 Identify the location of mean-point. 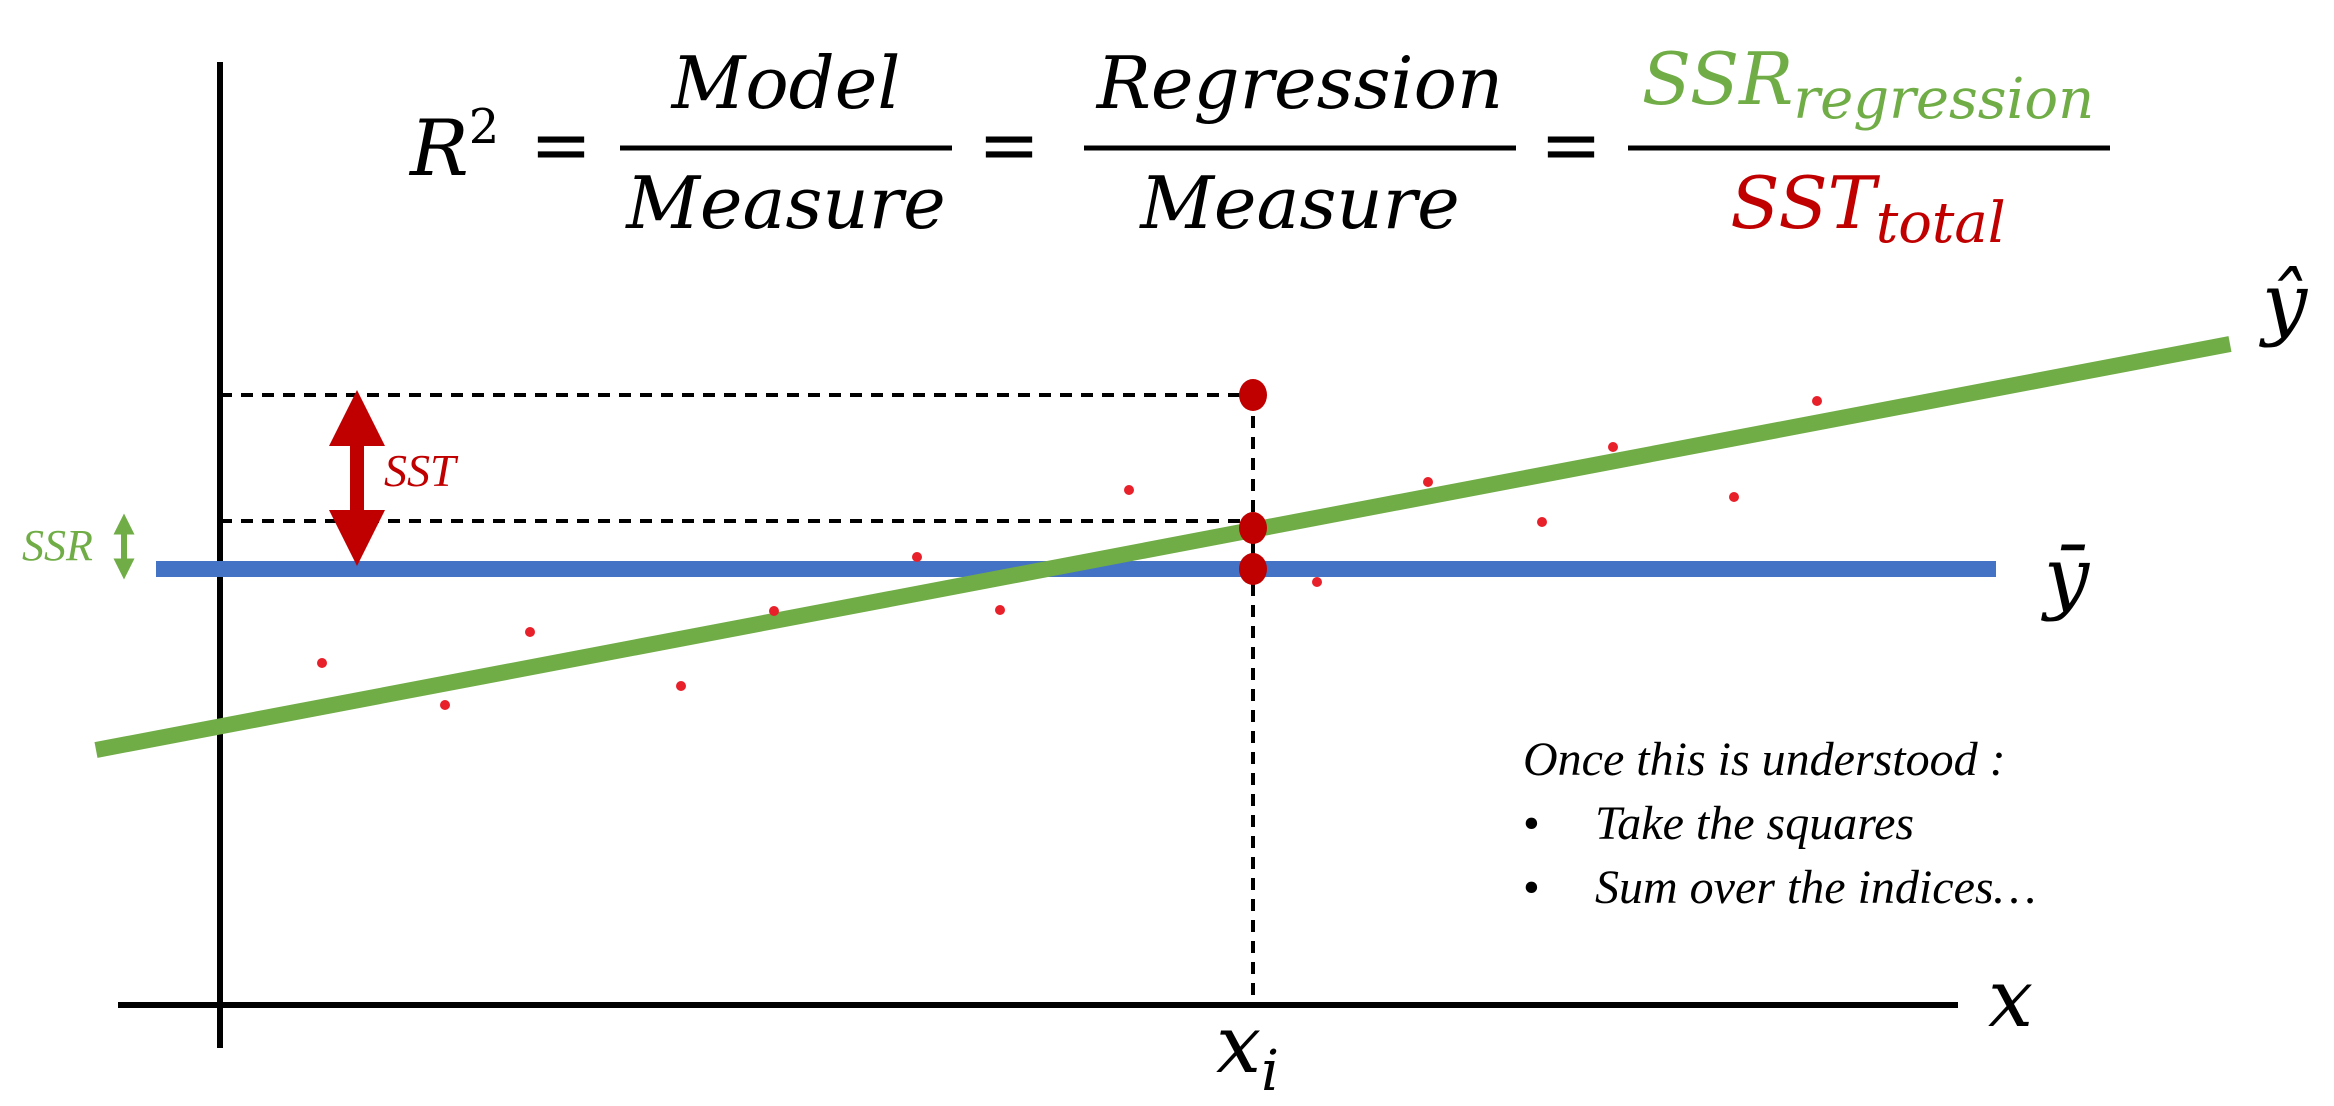
(1253, 569).